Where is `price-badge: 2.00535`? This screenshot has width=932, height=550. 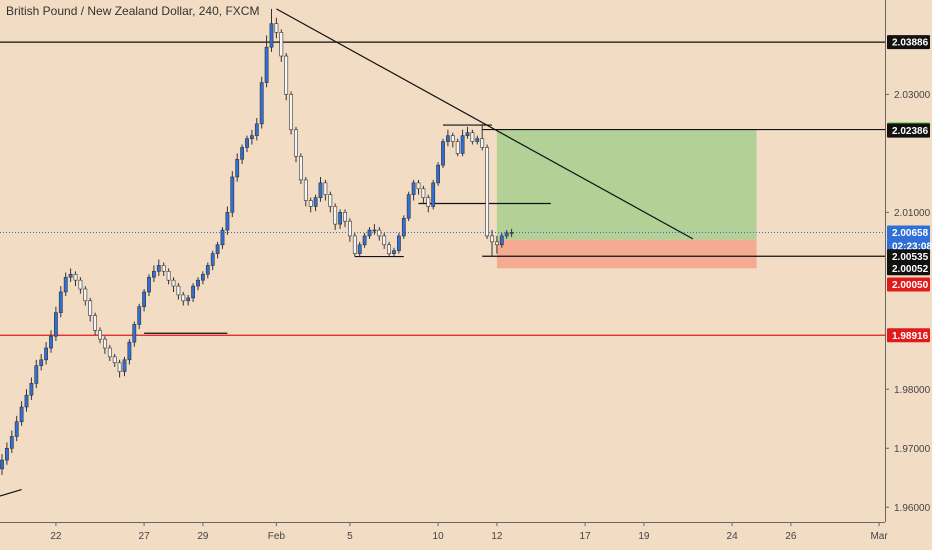 price-badge: 2.00535 is located at coordinates (908, 256).